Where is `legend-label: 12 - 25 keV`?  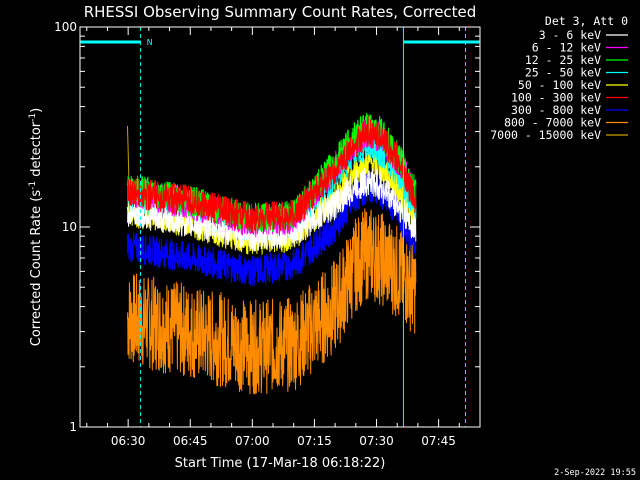
legend-label: 12 - 25 keV is located at coordinates (563, 60).